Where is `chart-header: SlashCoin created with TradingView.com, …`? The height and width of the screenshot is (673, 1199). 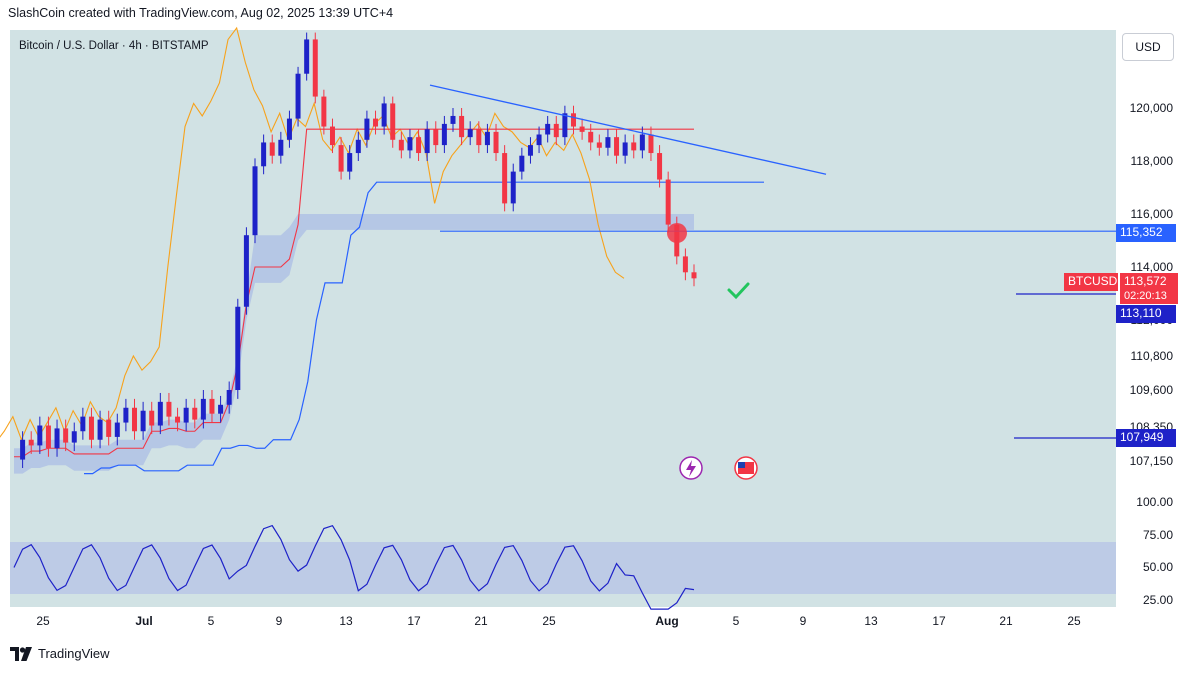 chart-header: SlashCoin created with TradingView.com, … is located at coordinates (201, 13).